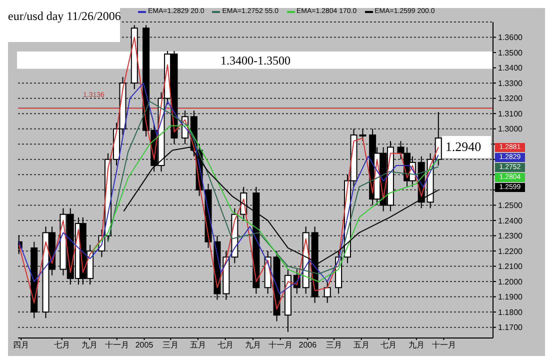 The image size is (553, 364). Describe the element at coordinates (308, 345) in the screenshot. I see `x-tick-label: 2006` at that location.